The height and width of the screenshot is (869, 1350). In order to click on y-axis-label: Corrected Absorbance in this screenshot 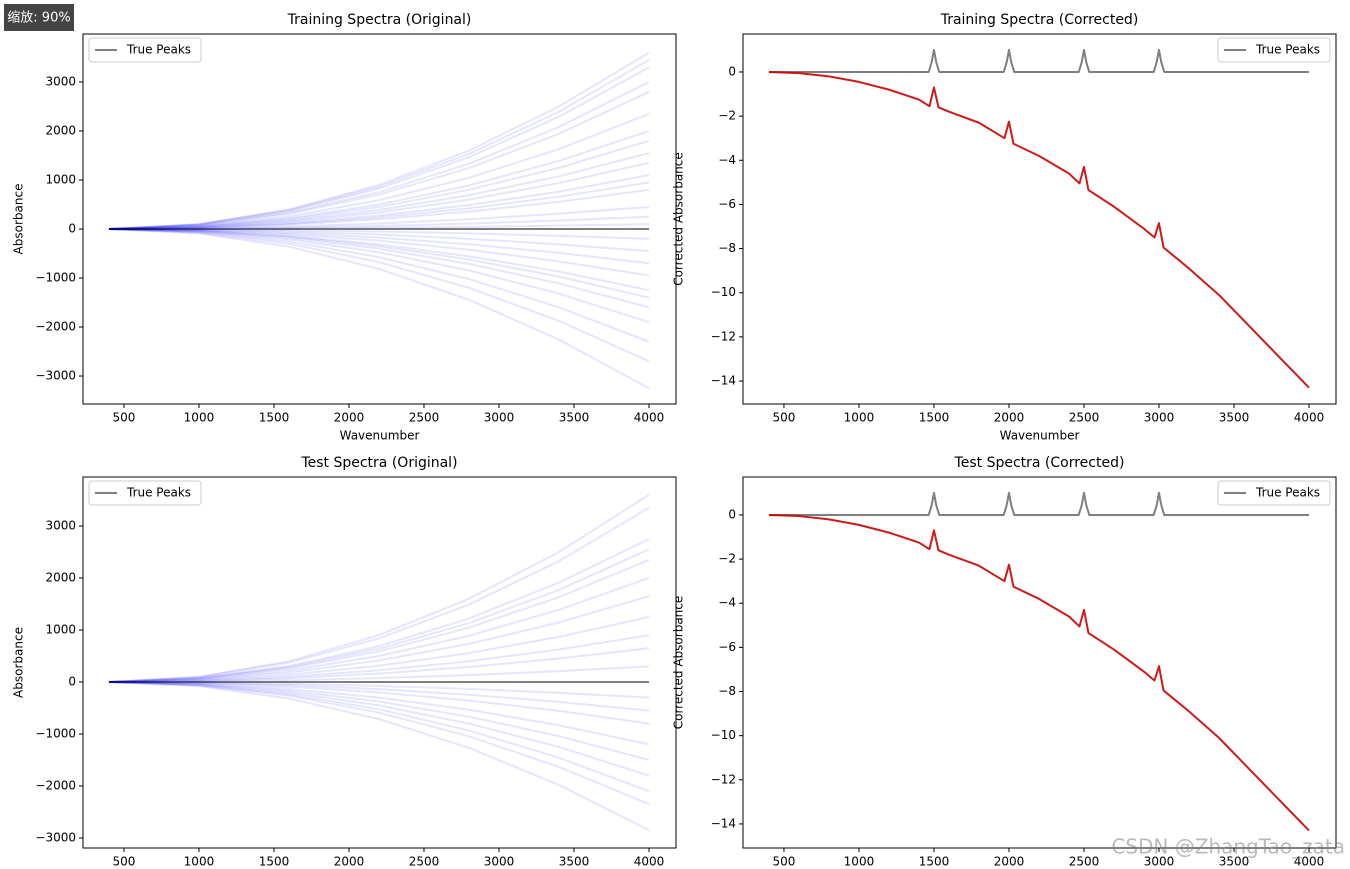, I will do `click(679, 663)`.